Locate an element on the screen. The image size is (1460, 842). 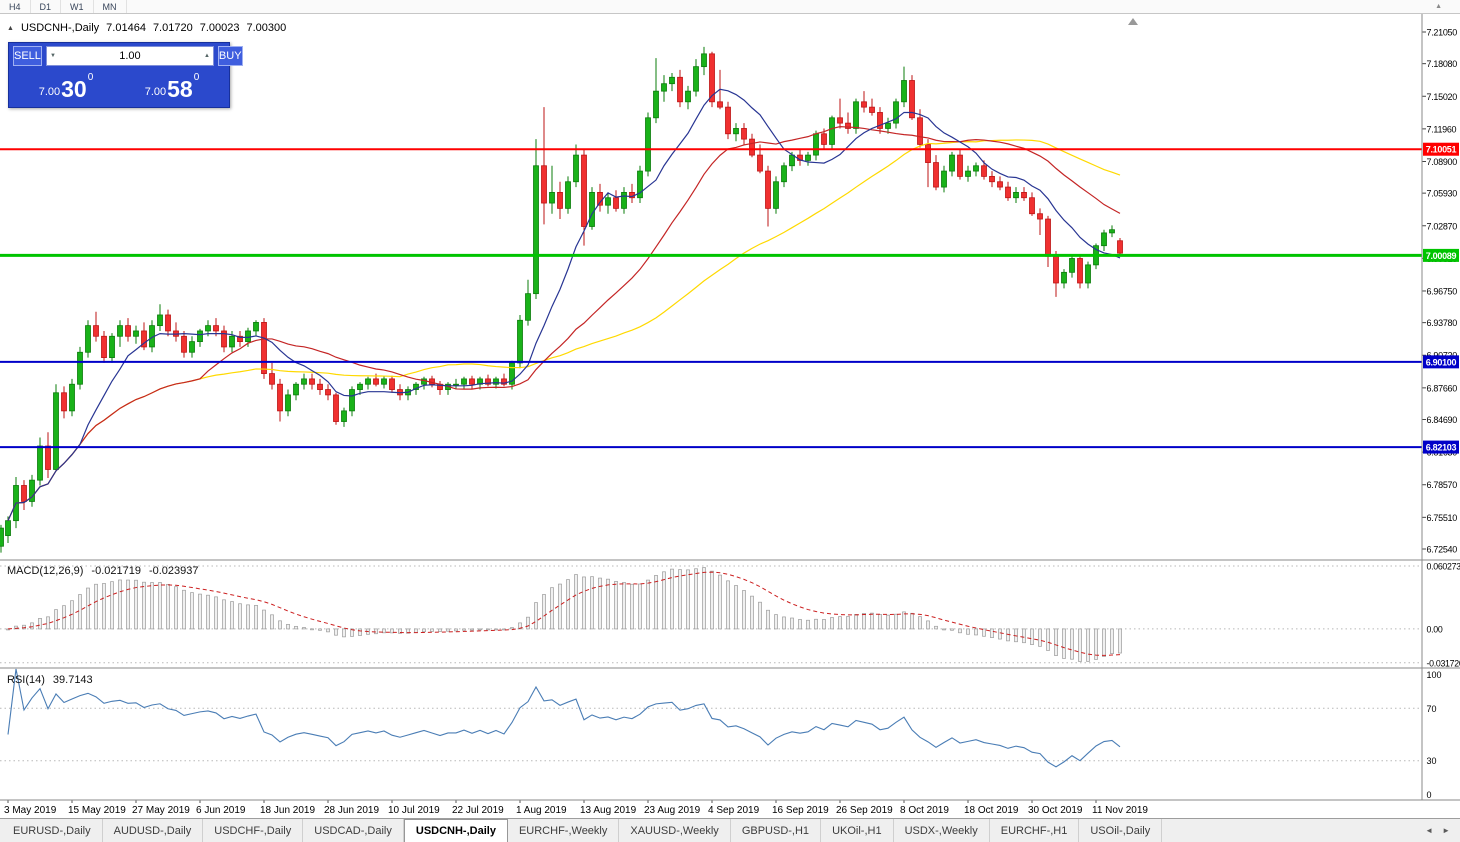
ohlc-low: 7.00023 is located at coordinates (219, 28).